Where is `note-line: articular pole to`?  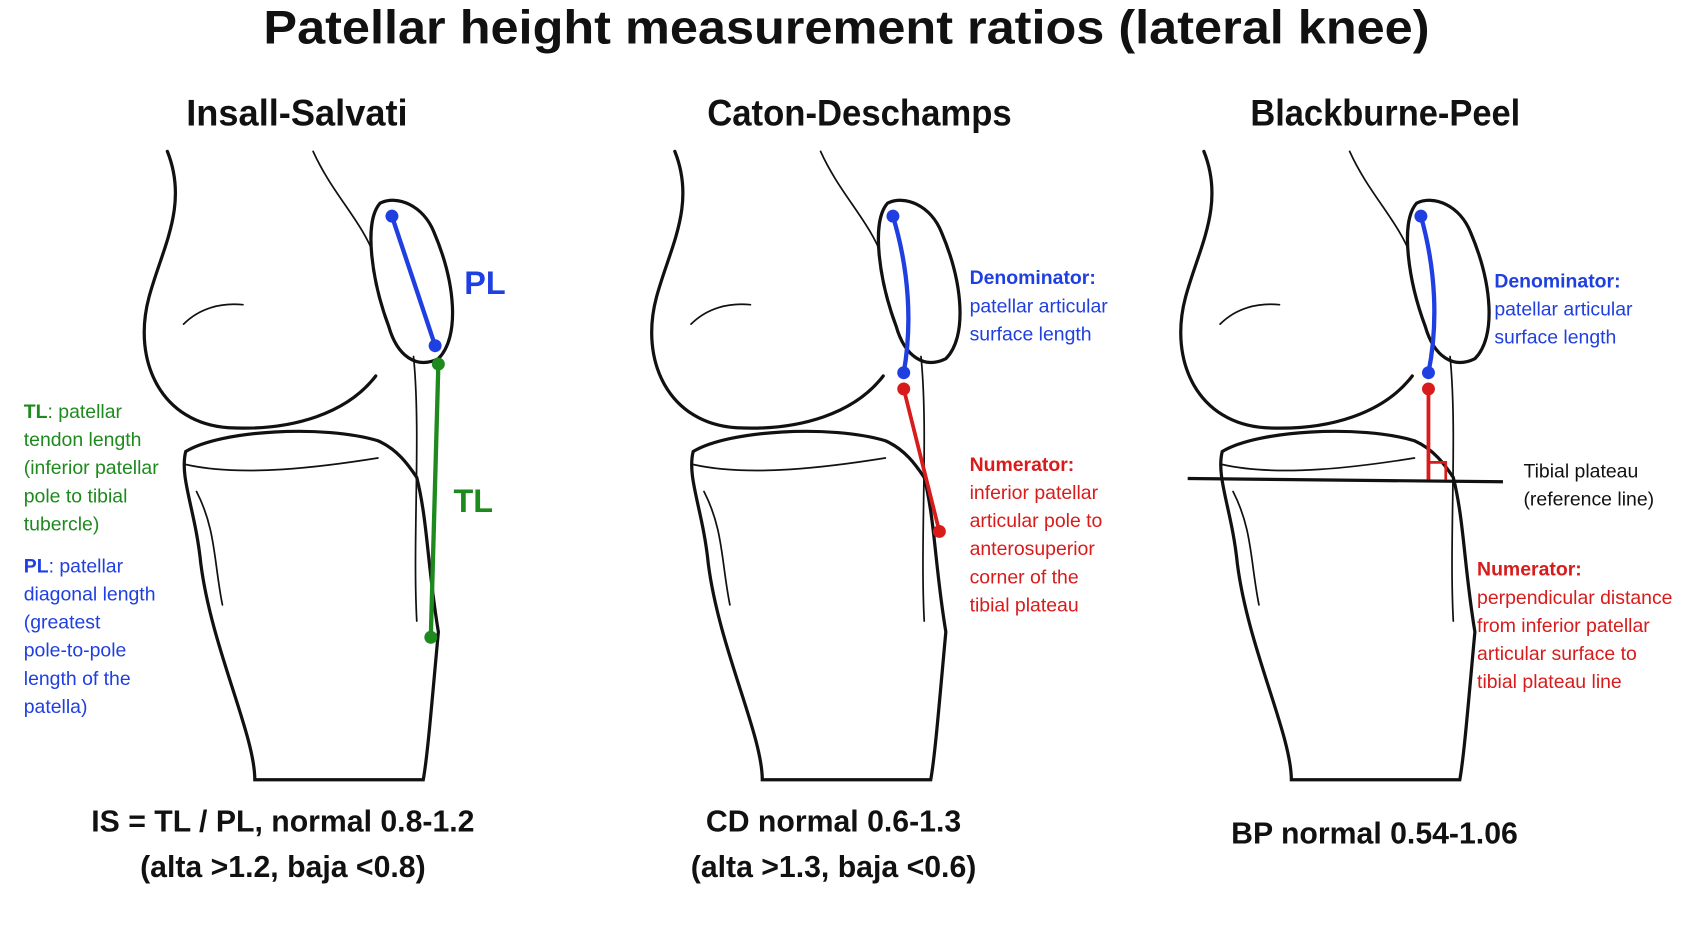
note-line: articular pole to is located at coordinates (1036, 521).